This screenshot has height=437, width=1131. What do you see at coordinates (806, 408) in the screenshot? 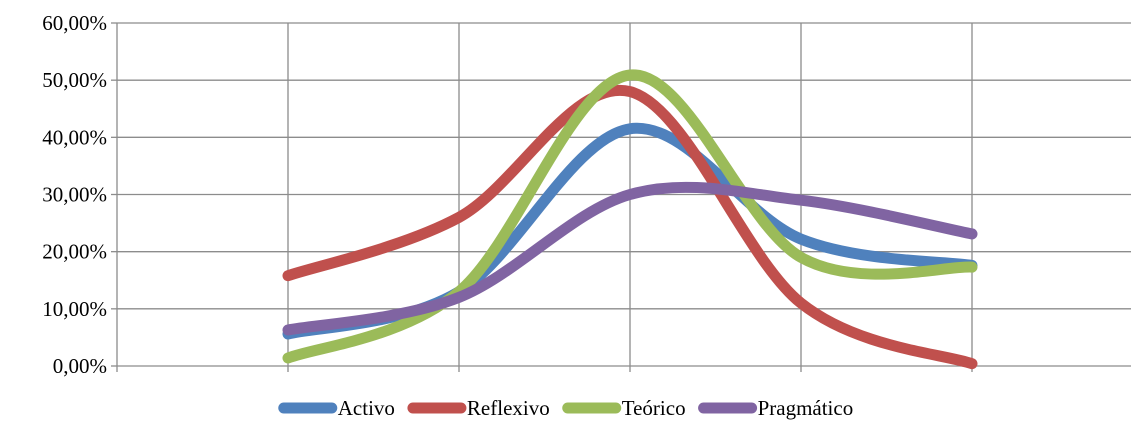
I see `legend-label: Pragmático` at bounding box center [806, 408].